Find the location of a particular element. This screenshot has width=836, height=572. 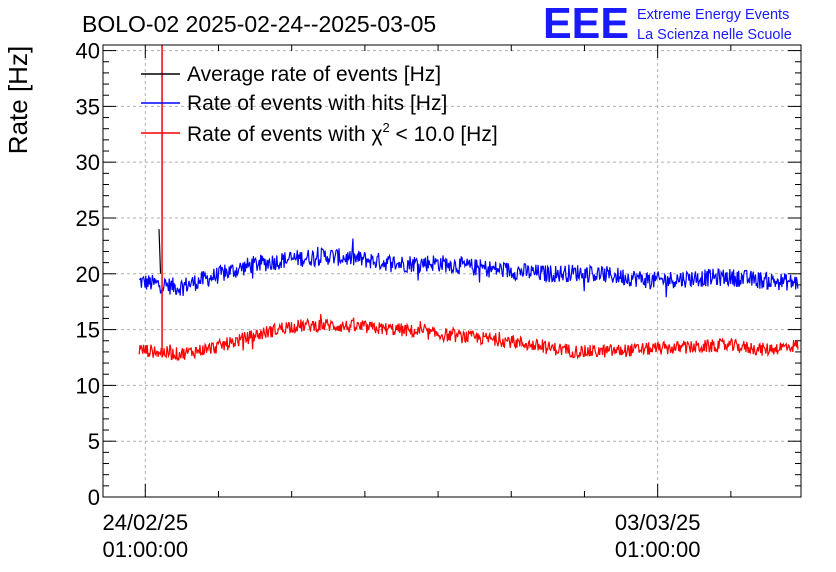

legend-label-hits: Rate of events with hits [Hz] is located at coordinates (317, 103).